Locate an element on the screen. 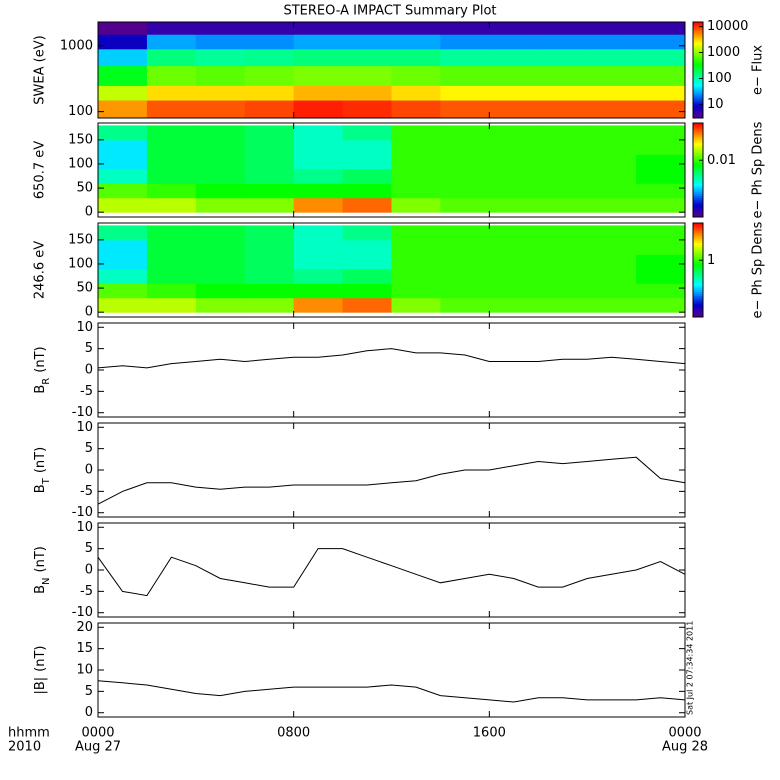 The width and height of the screenshot is (780, 780). y-axis-label-sub: R is located at coordinates (46, 381).